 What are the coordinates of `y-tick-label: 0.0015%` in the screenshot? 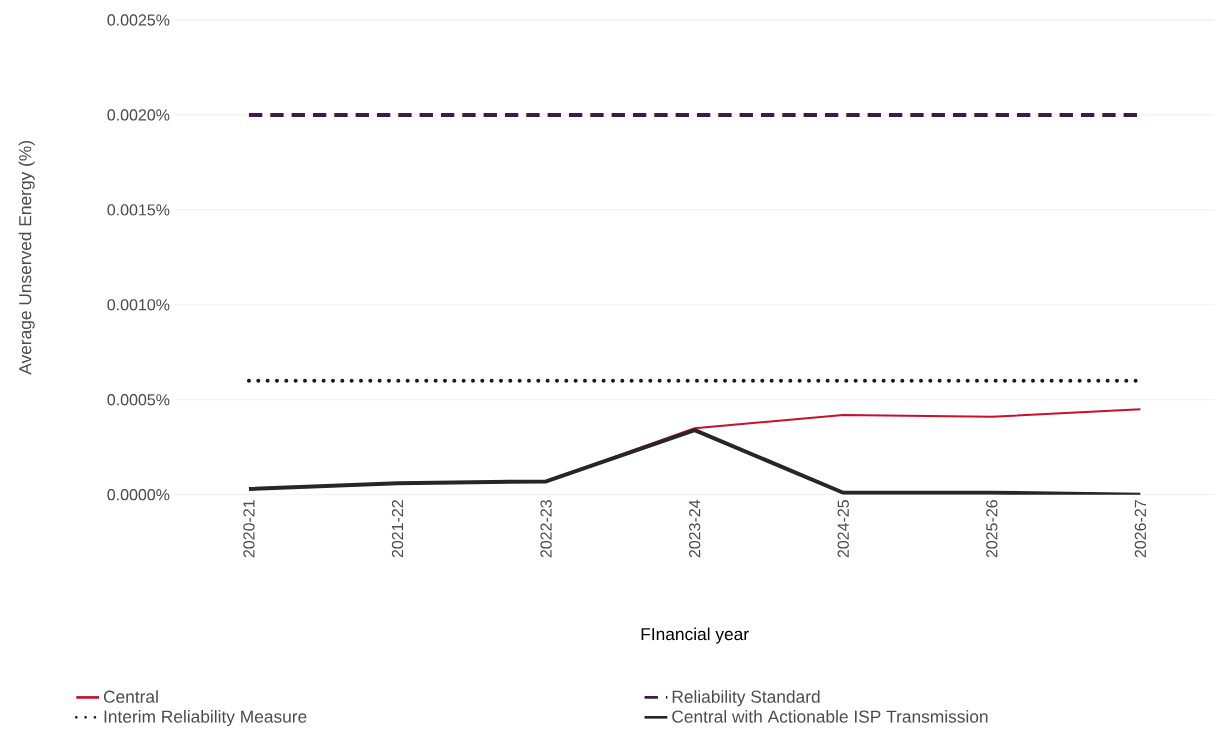 It's located at (138, 210).